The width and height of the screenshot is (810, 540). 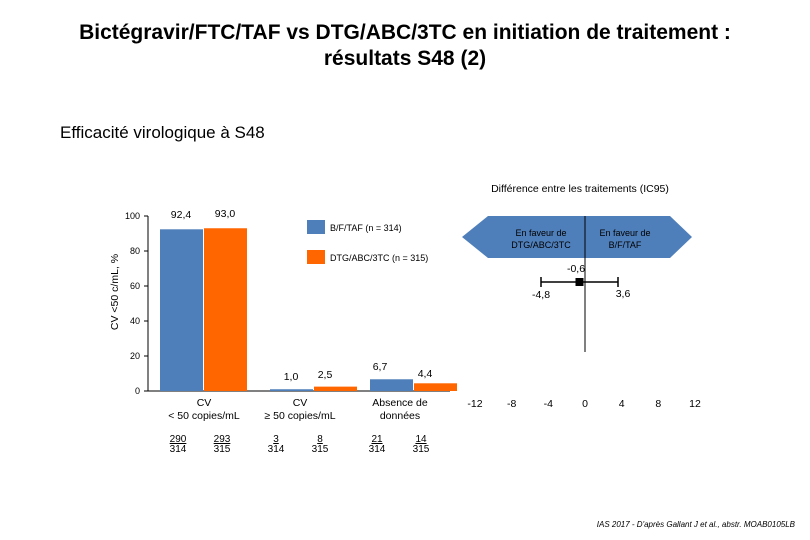 I want to click on fraction-numerator: 293, so click(x=222, y=439).